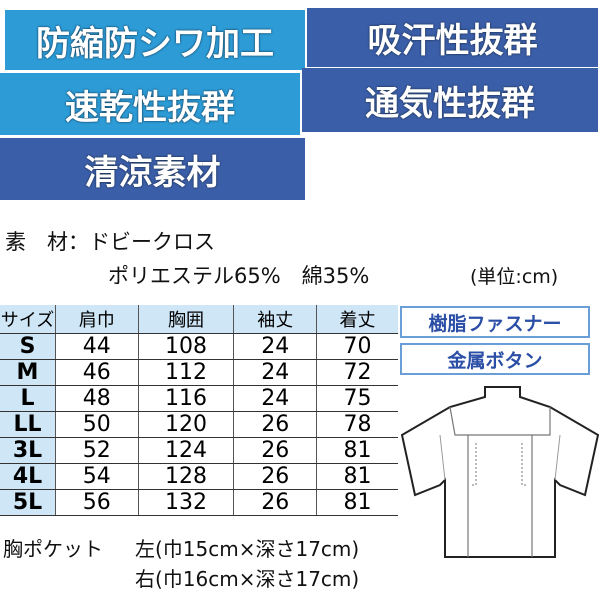  Describe the element at coordinates (275, 319) in the screenshot. I see `column-header: 袖丈` at that location.